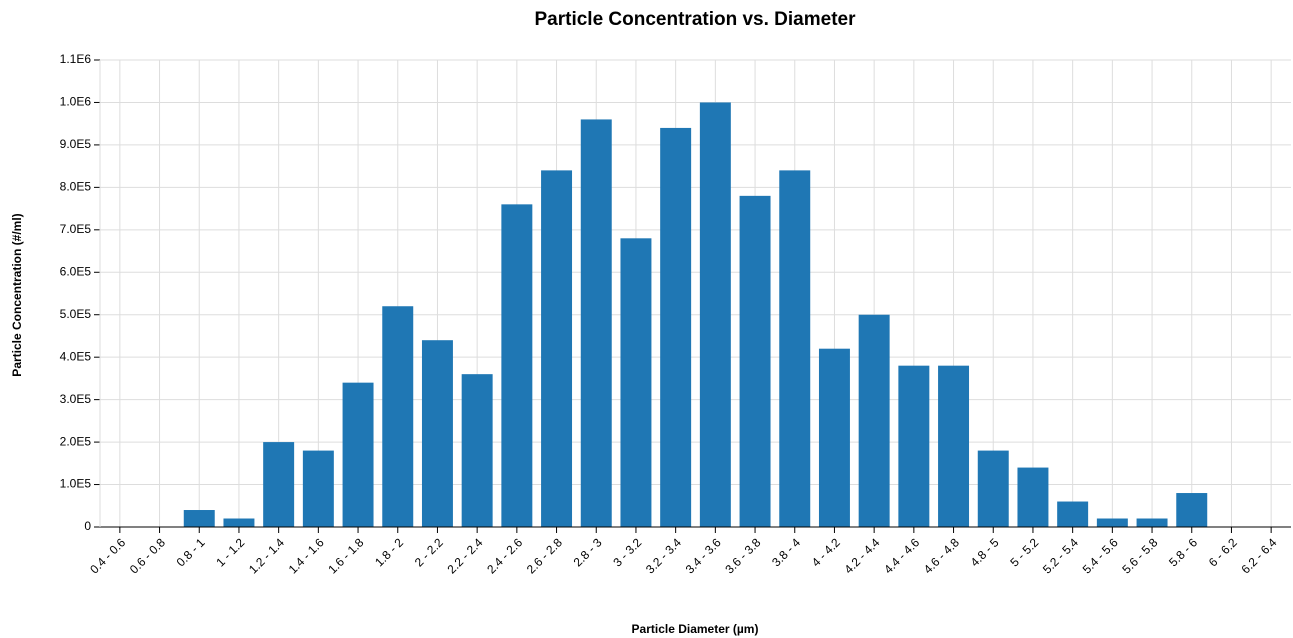  Describe the element at coordinates (191, 552) in the screenshot. I see `x-tick-label: 0.8 - 1` at that location.